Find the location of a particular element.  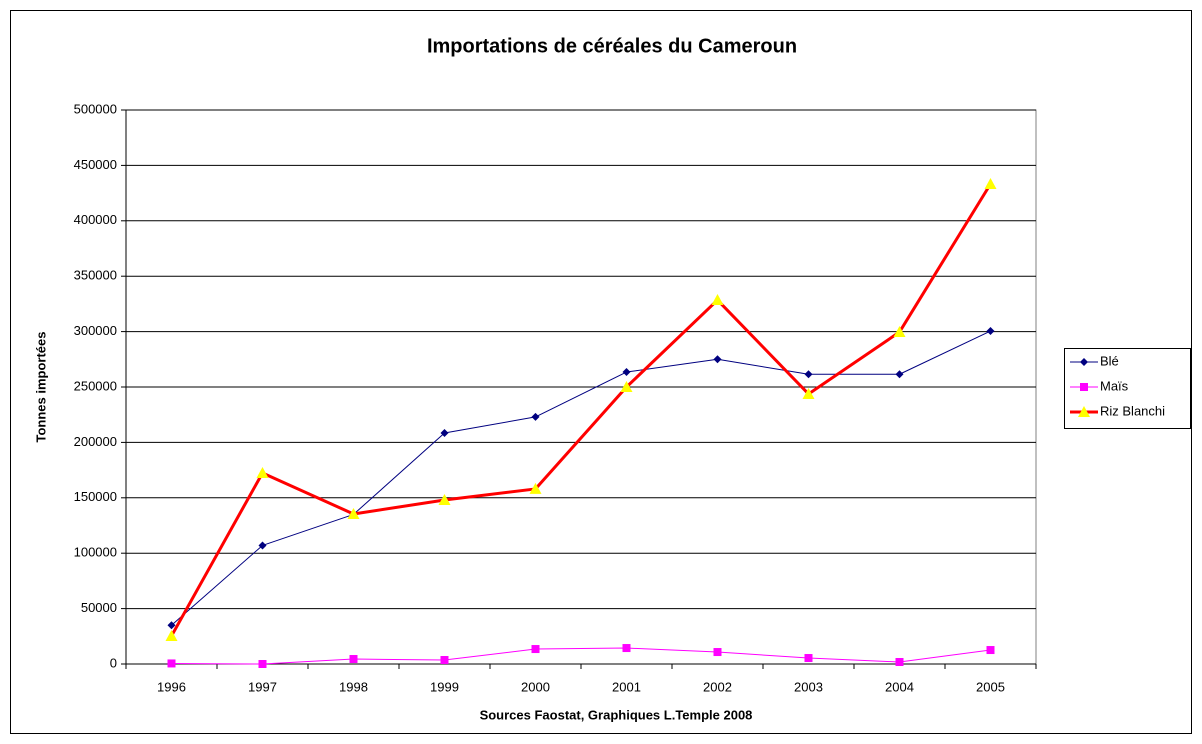

y-tick-label: 350000 is located at coordinates (95, 275).